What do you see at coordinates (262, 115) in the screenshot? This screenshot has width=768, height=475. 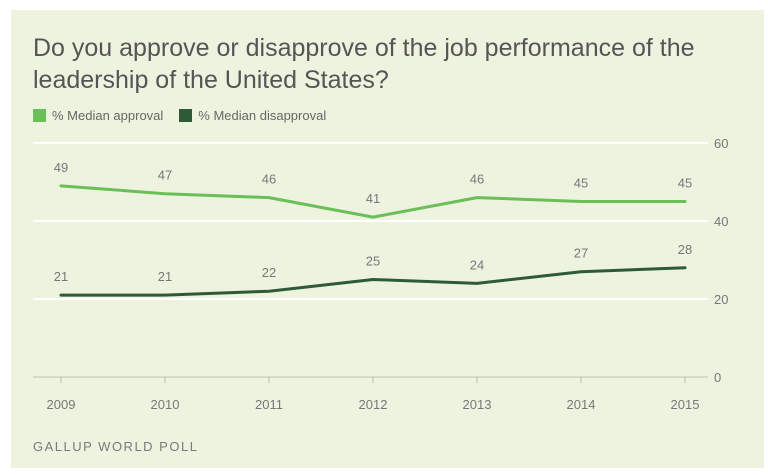 I see `legend-label-disapproval: % Median disapproval` at bounding box center [262, 115].